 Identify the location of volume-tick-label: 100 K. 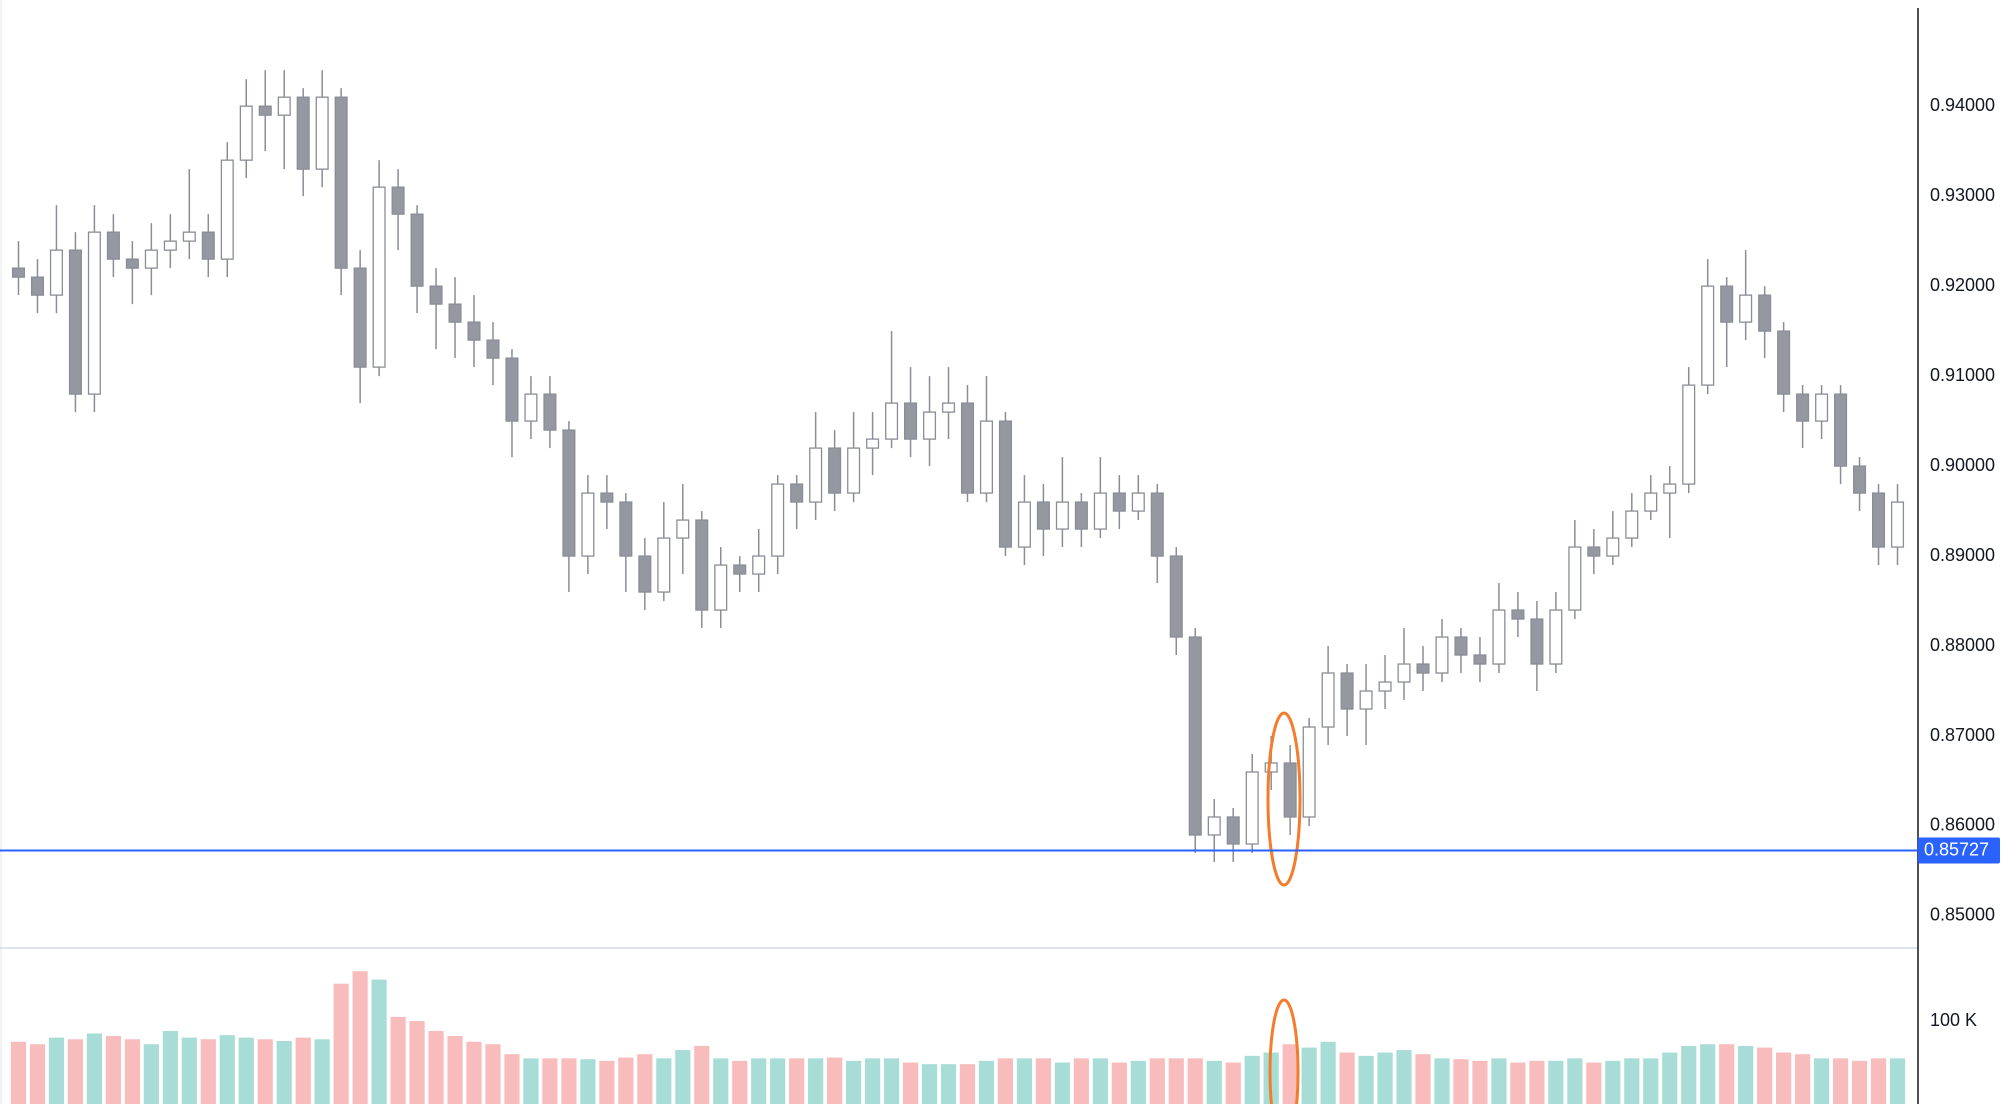
(1953, 1020).